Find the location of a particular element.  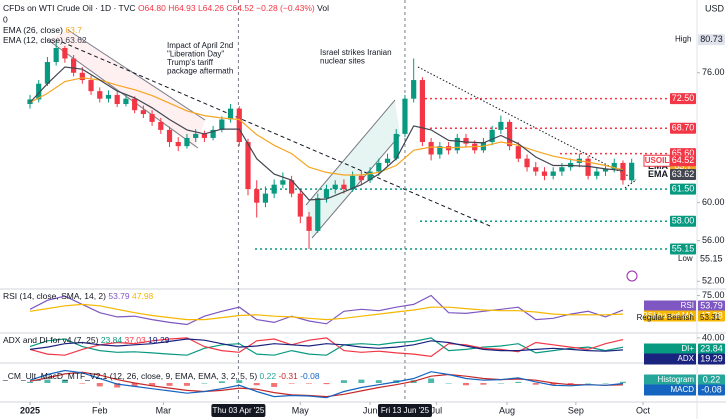

trend-line is located at coordinates (630, 184).